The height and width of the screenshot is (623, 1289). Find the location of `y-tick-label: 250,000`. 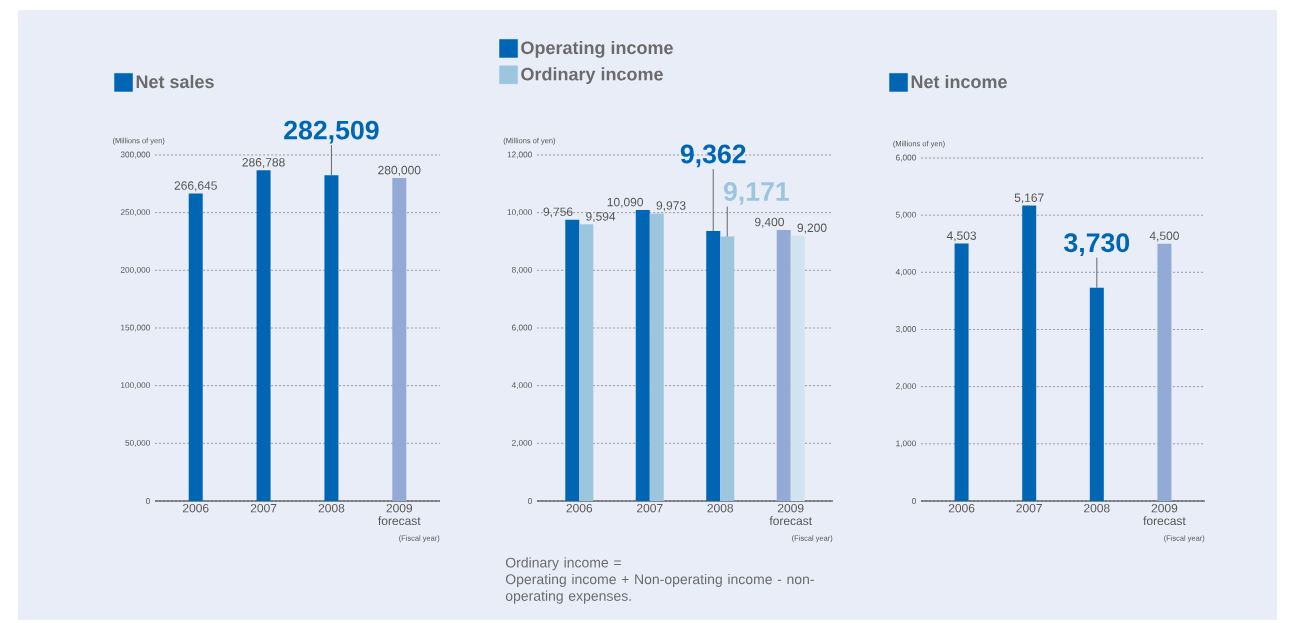

y-tick-label: 250,000 is located at coordinates (135, 213).